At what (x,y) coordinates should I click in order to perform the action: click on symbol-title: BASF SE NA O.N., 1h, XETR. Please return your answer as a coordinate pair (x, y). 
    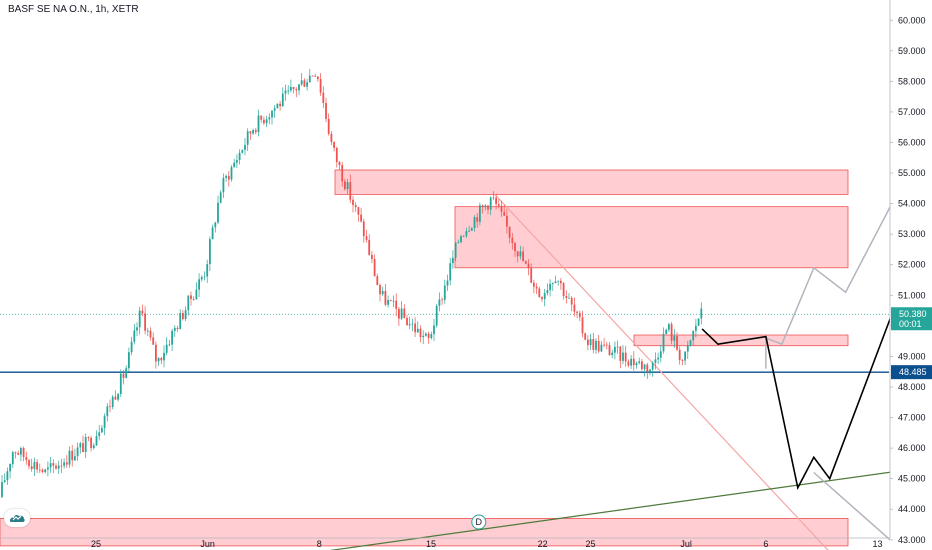
    Looking at the image, I should click on (73, 9).